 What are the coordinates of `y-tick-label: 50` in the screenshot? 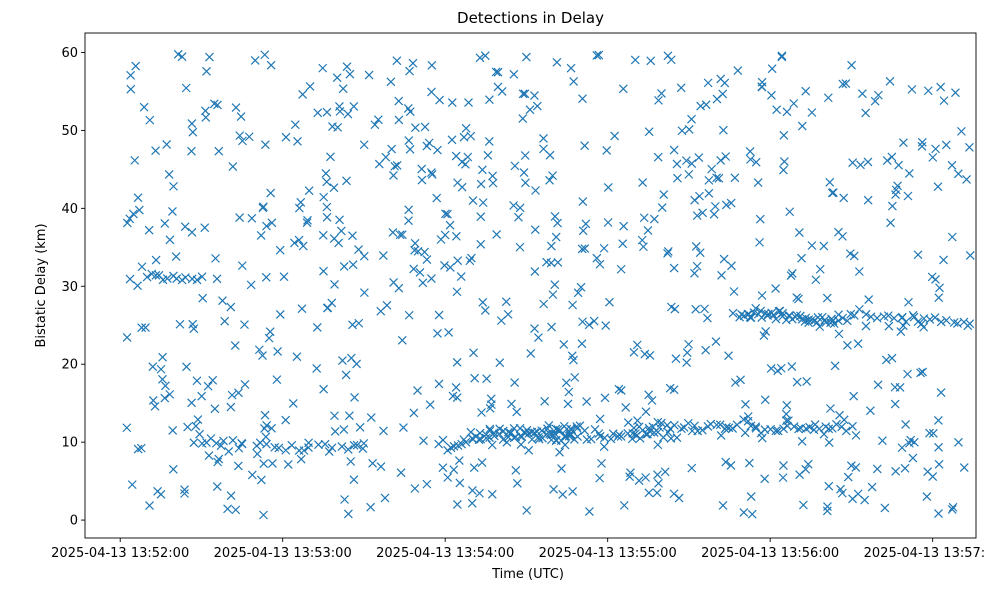 It's located at (69, 131).